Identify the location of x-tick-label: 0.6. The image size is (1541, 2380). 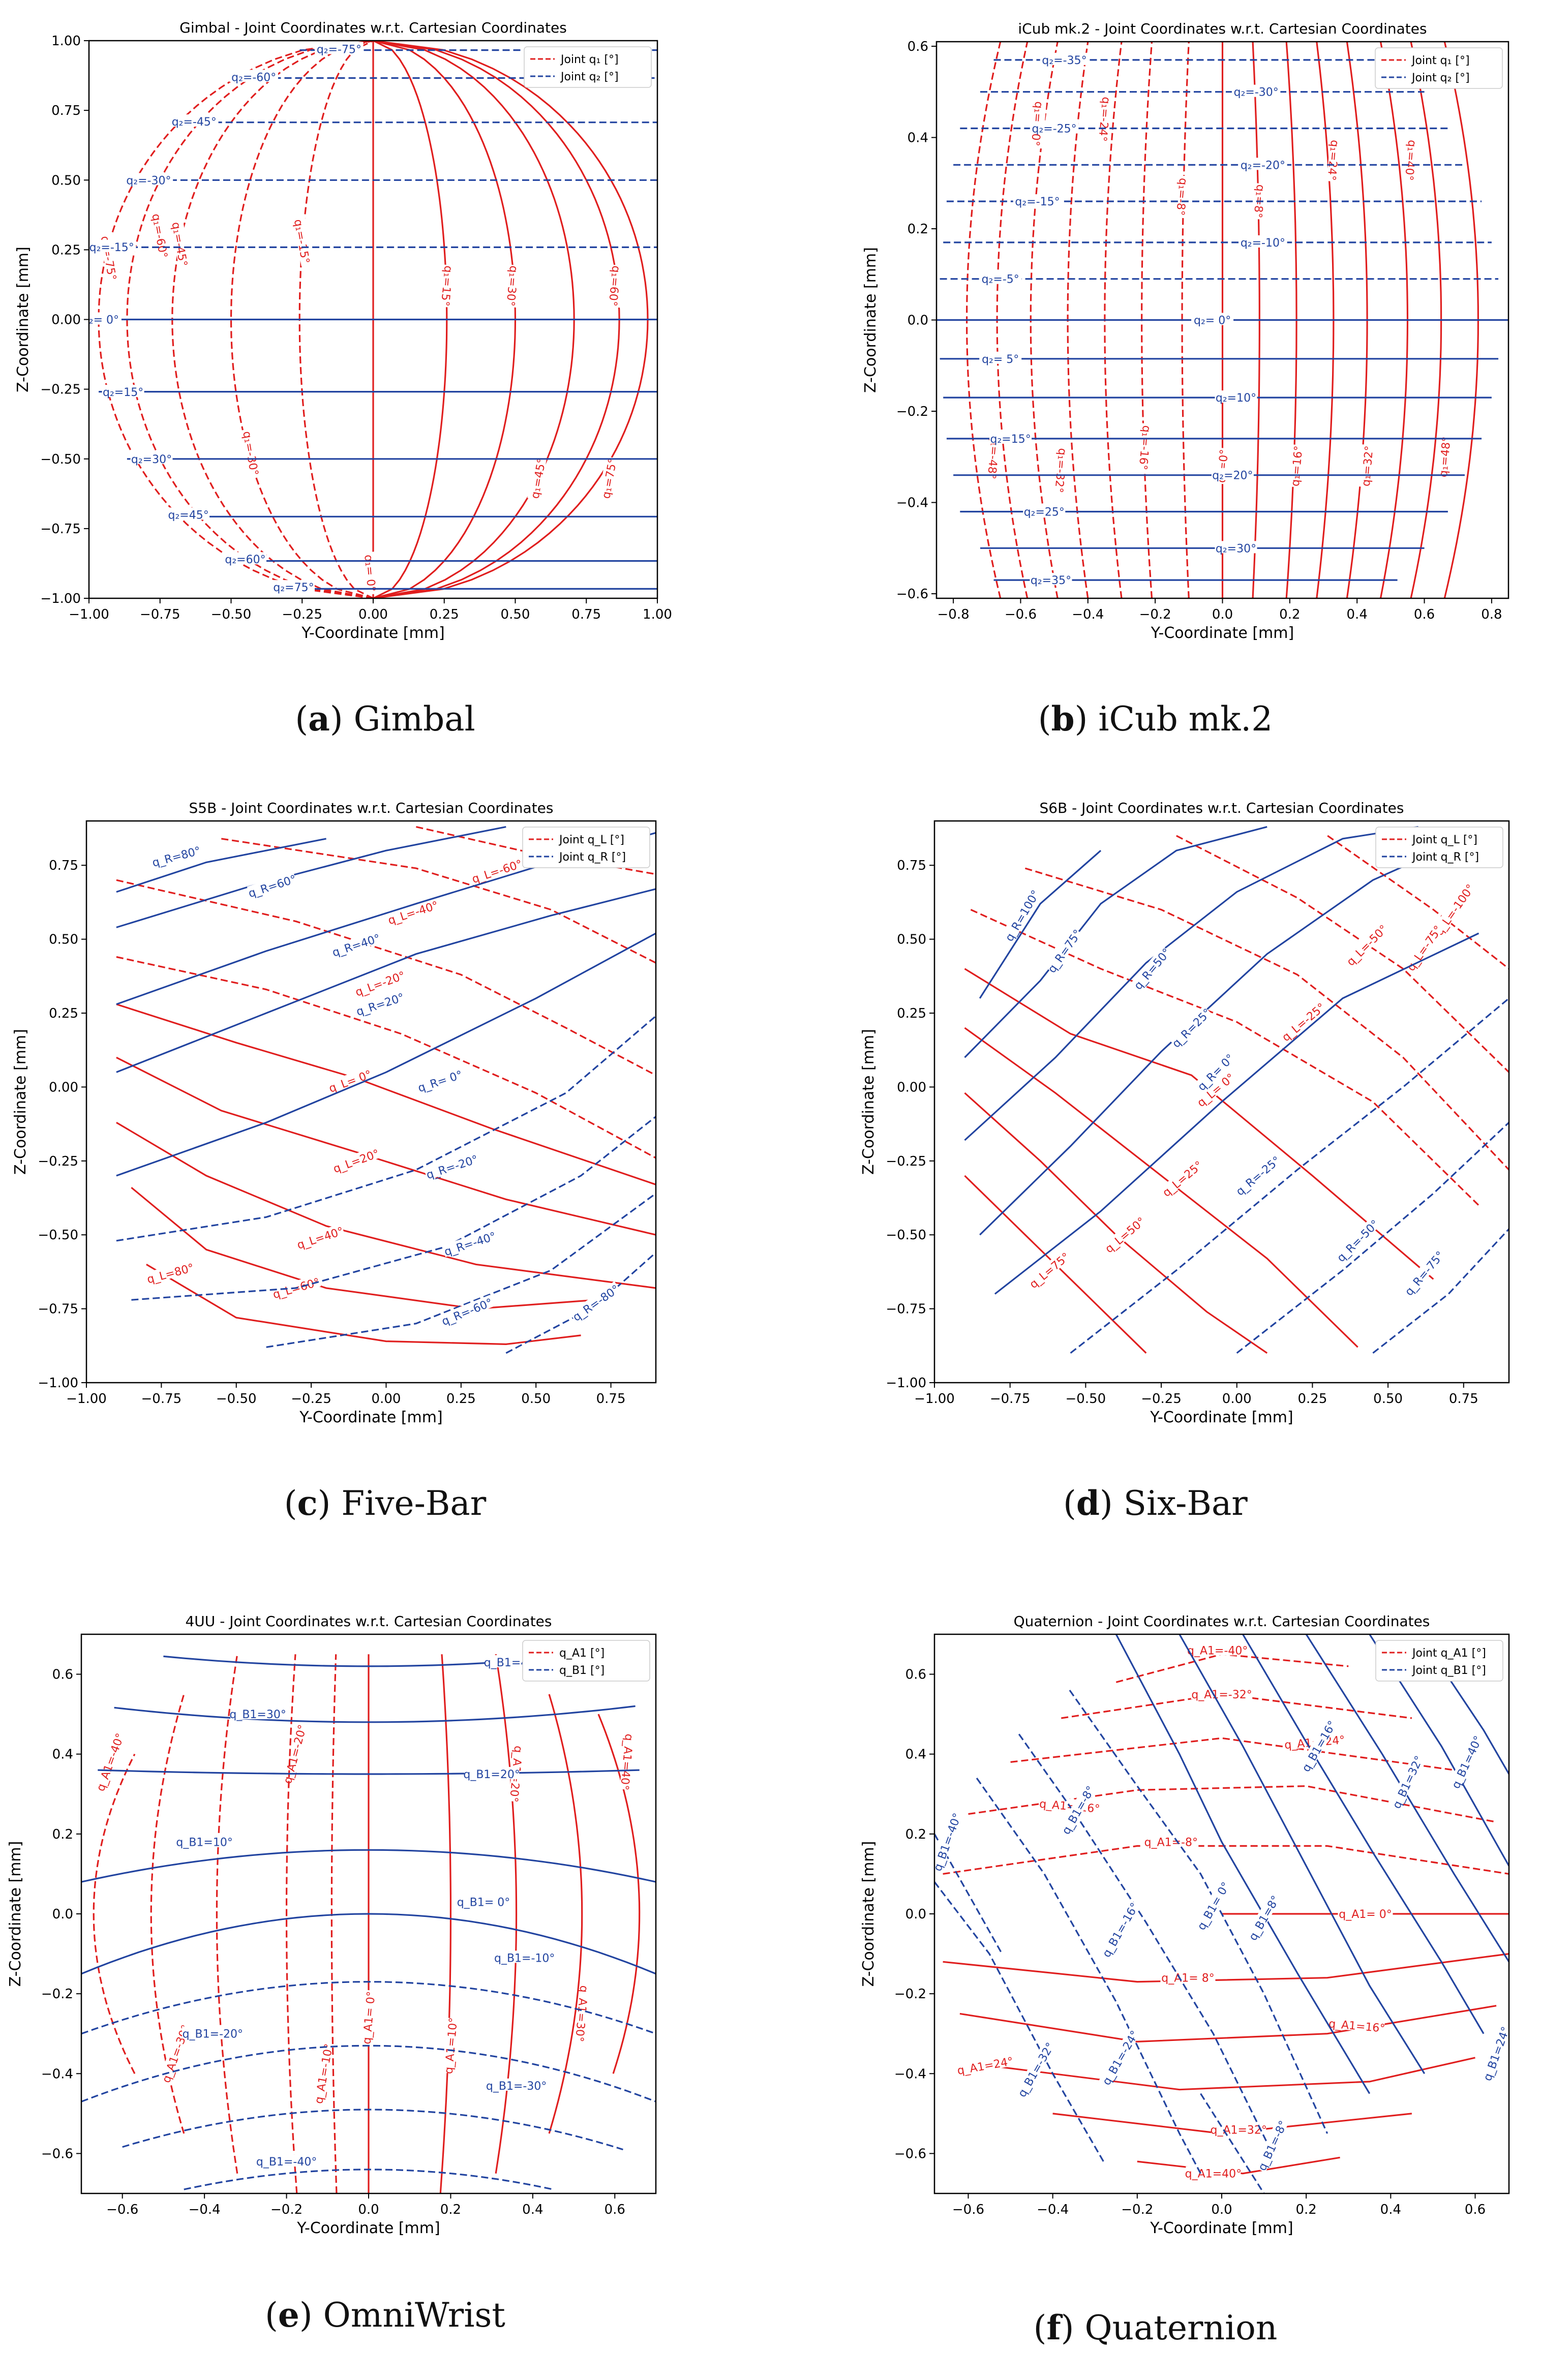
(1424, 614).